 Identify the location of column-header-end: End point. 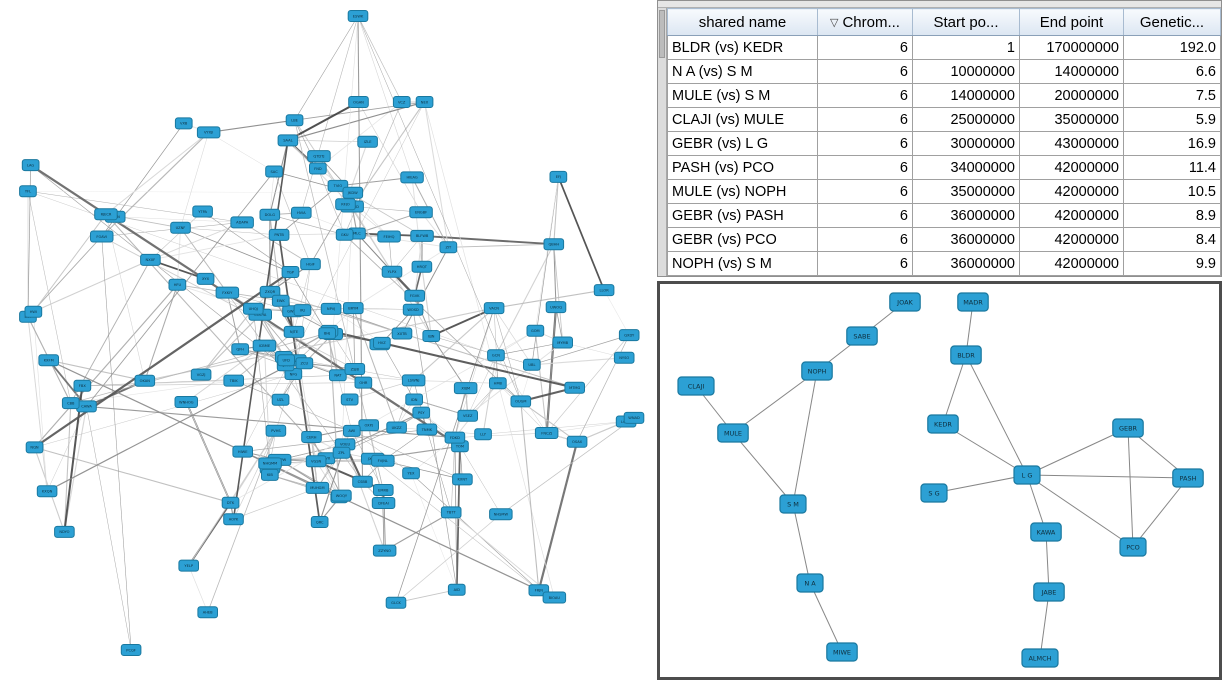
(1072, 22).